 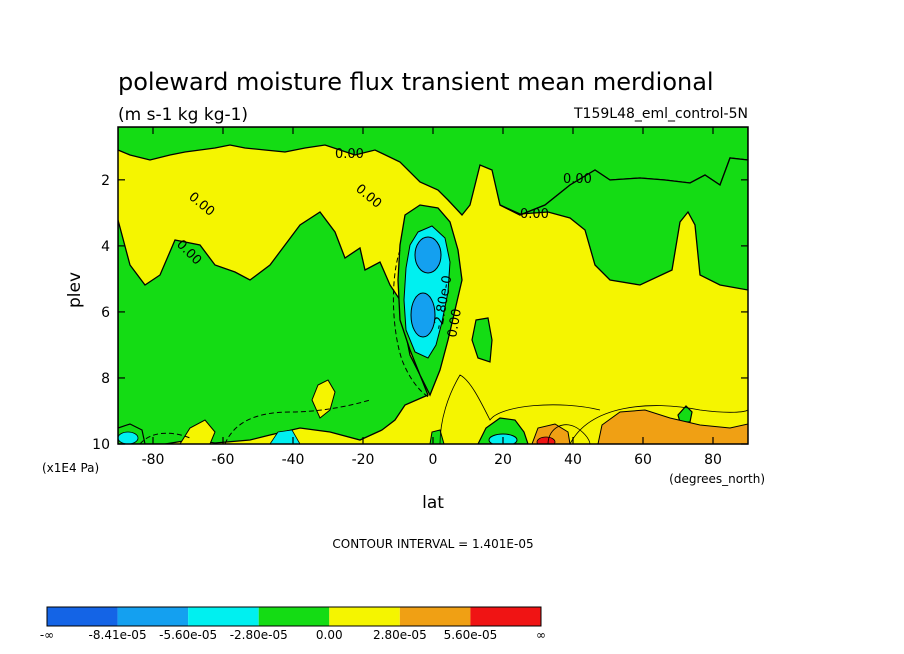 I want to click on colorbar-label: -5.60e-05, so click(x=188, y=635).